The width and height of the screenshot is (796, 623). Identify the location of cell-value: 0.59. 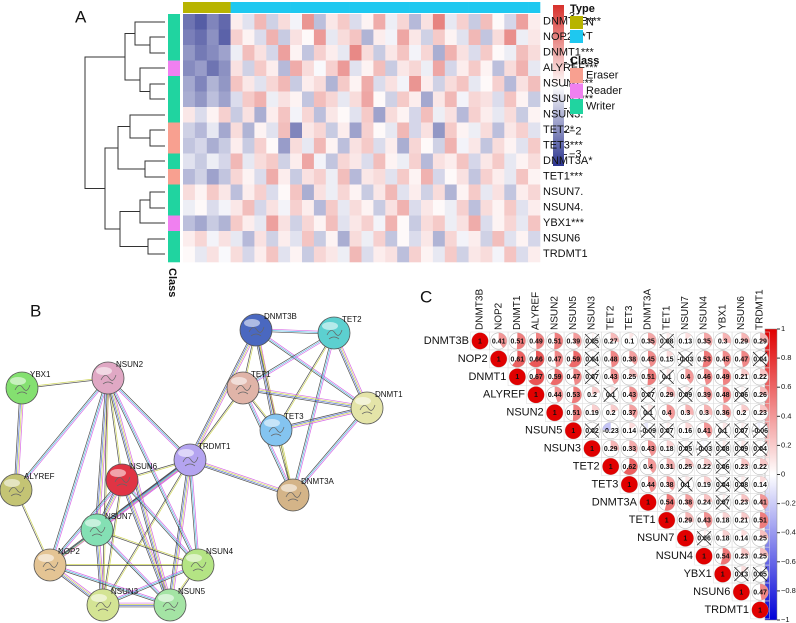
(555, 377).